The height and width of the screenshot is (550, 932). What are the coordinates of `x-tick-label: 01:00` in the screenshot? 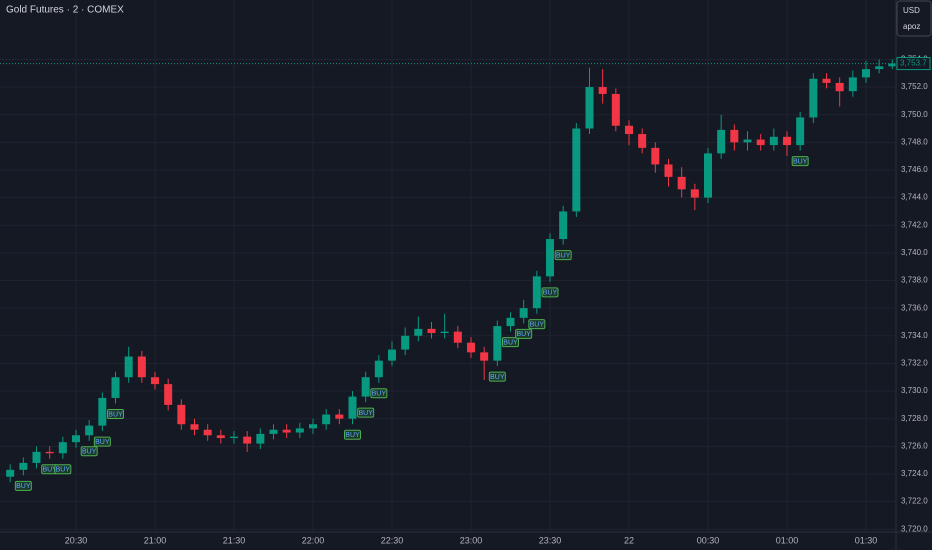 It's located at (787, 540).